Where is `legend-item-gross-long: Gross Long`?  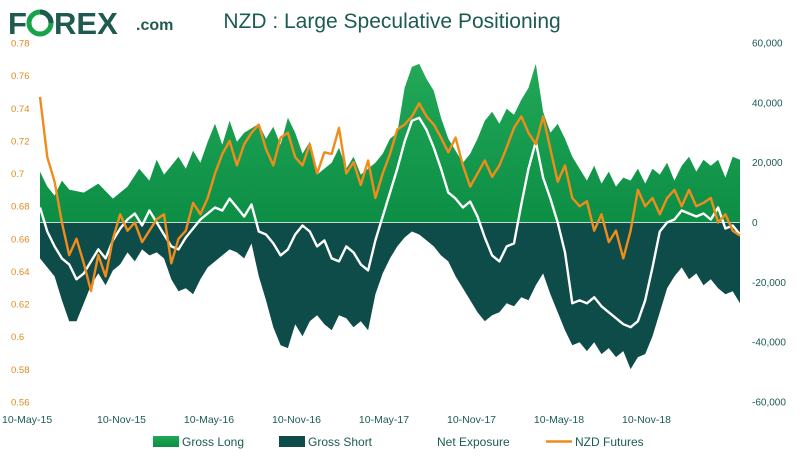 legend-item-gross-long: Gross Long is located at coordinates (198, 442).